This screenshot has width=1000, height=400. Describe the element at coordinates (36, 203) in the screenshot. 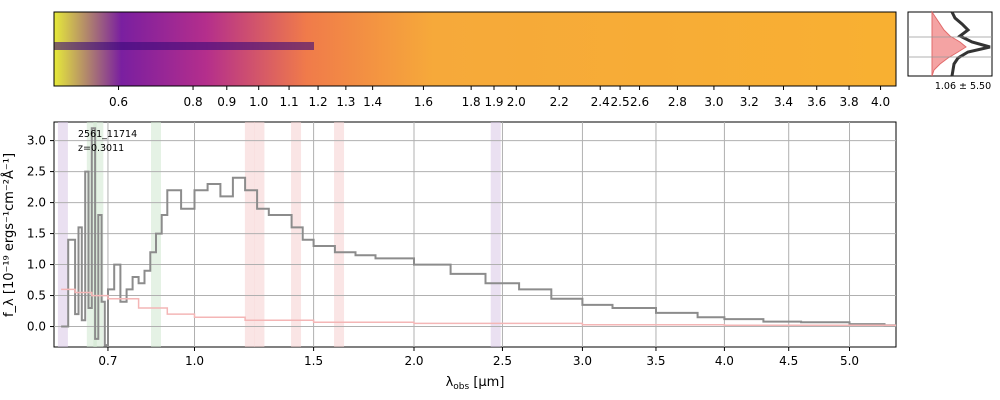

I see `y-tick-label: 2.0` at that location.